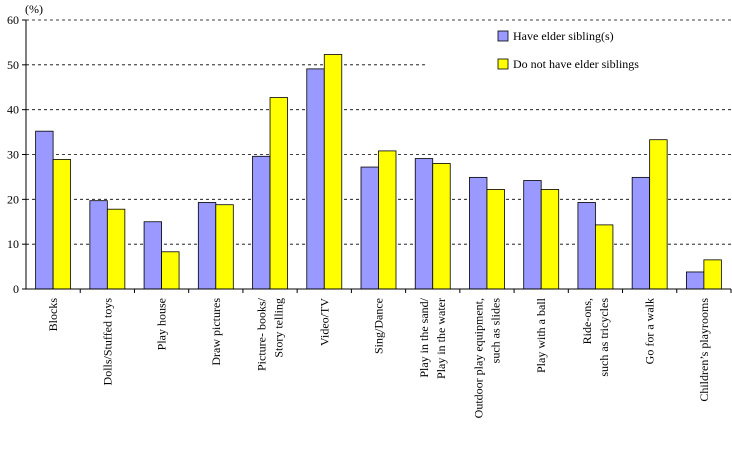 The image size is (732, 451). I want to click on legend-label-0: Have elder sibling(s), so click(563, 36).